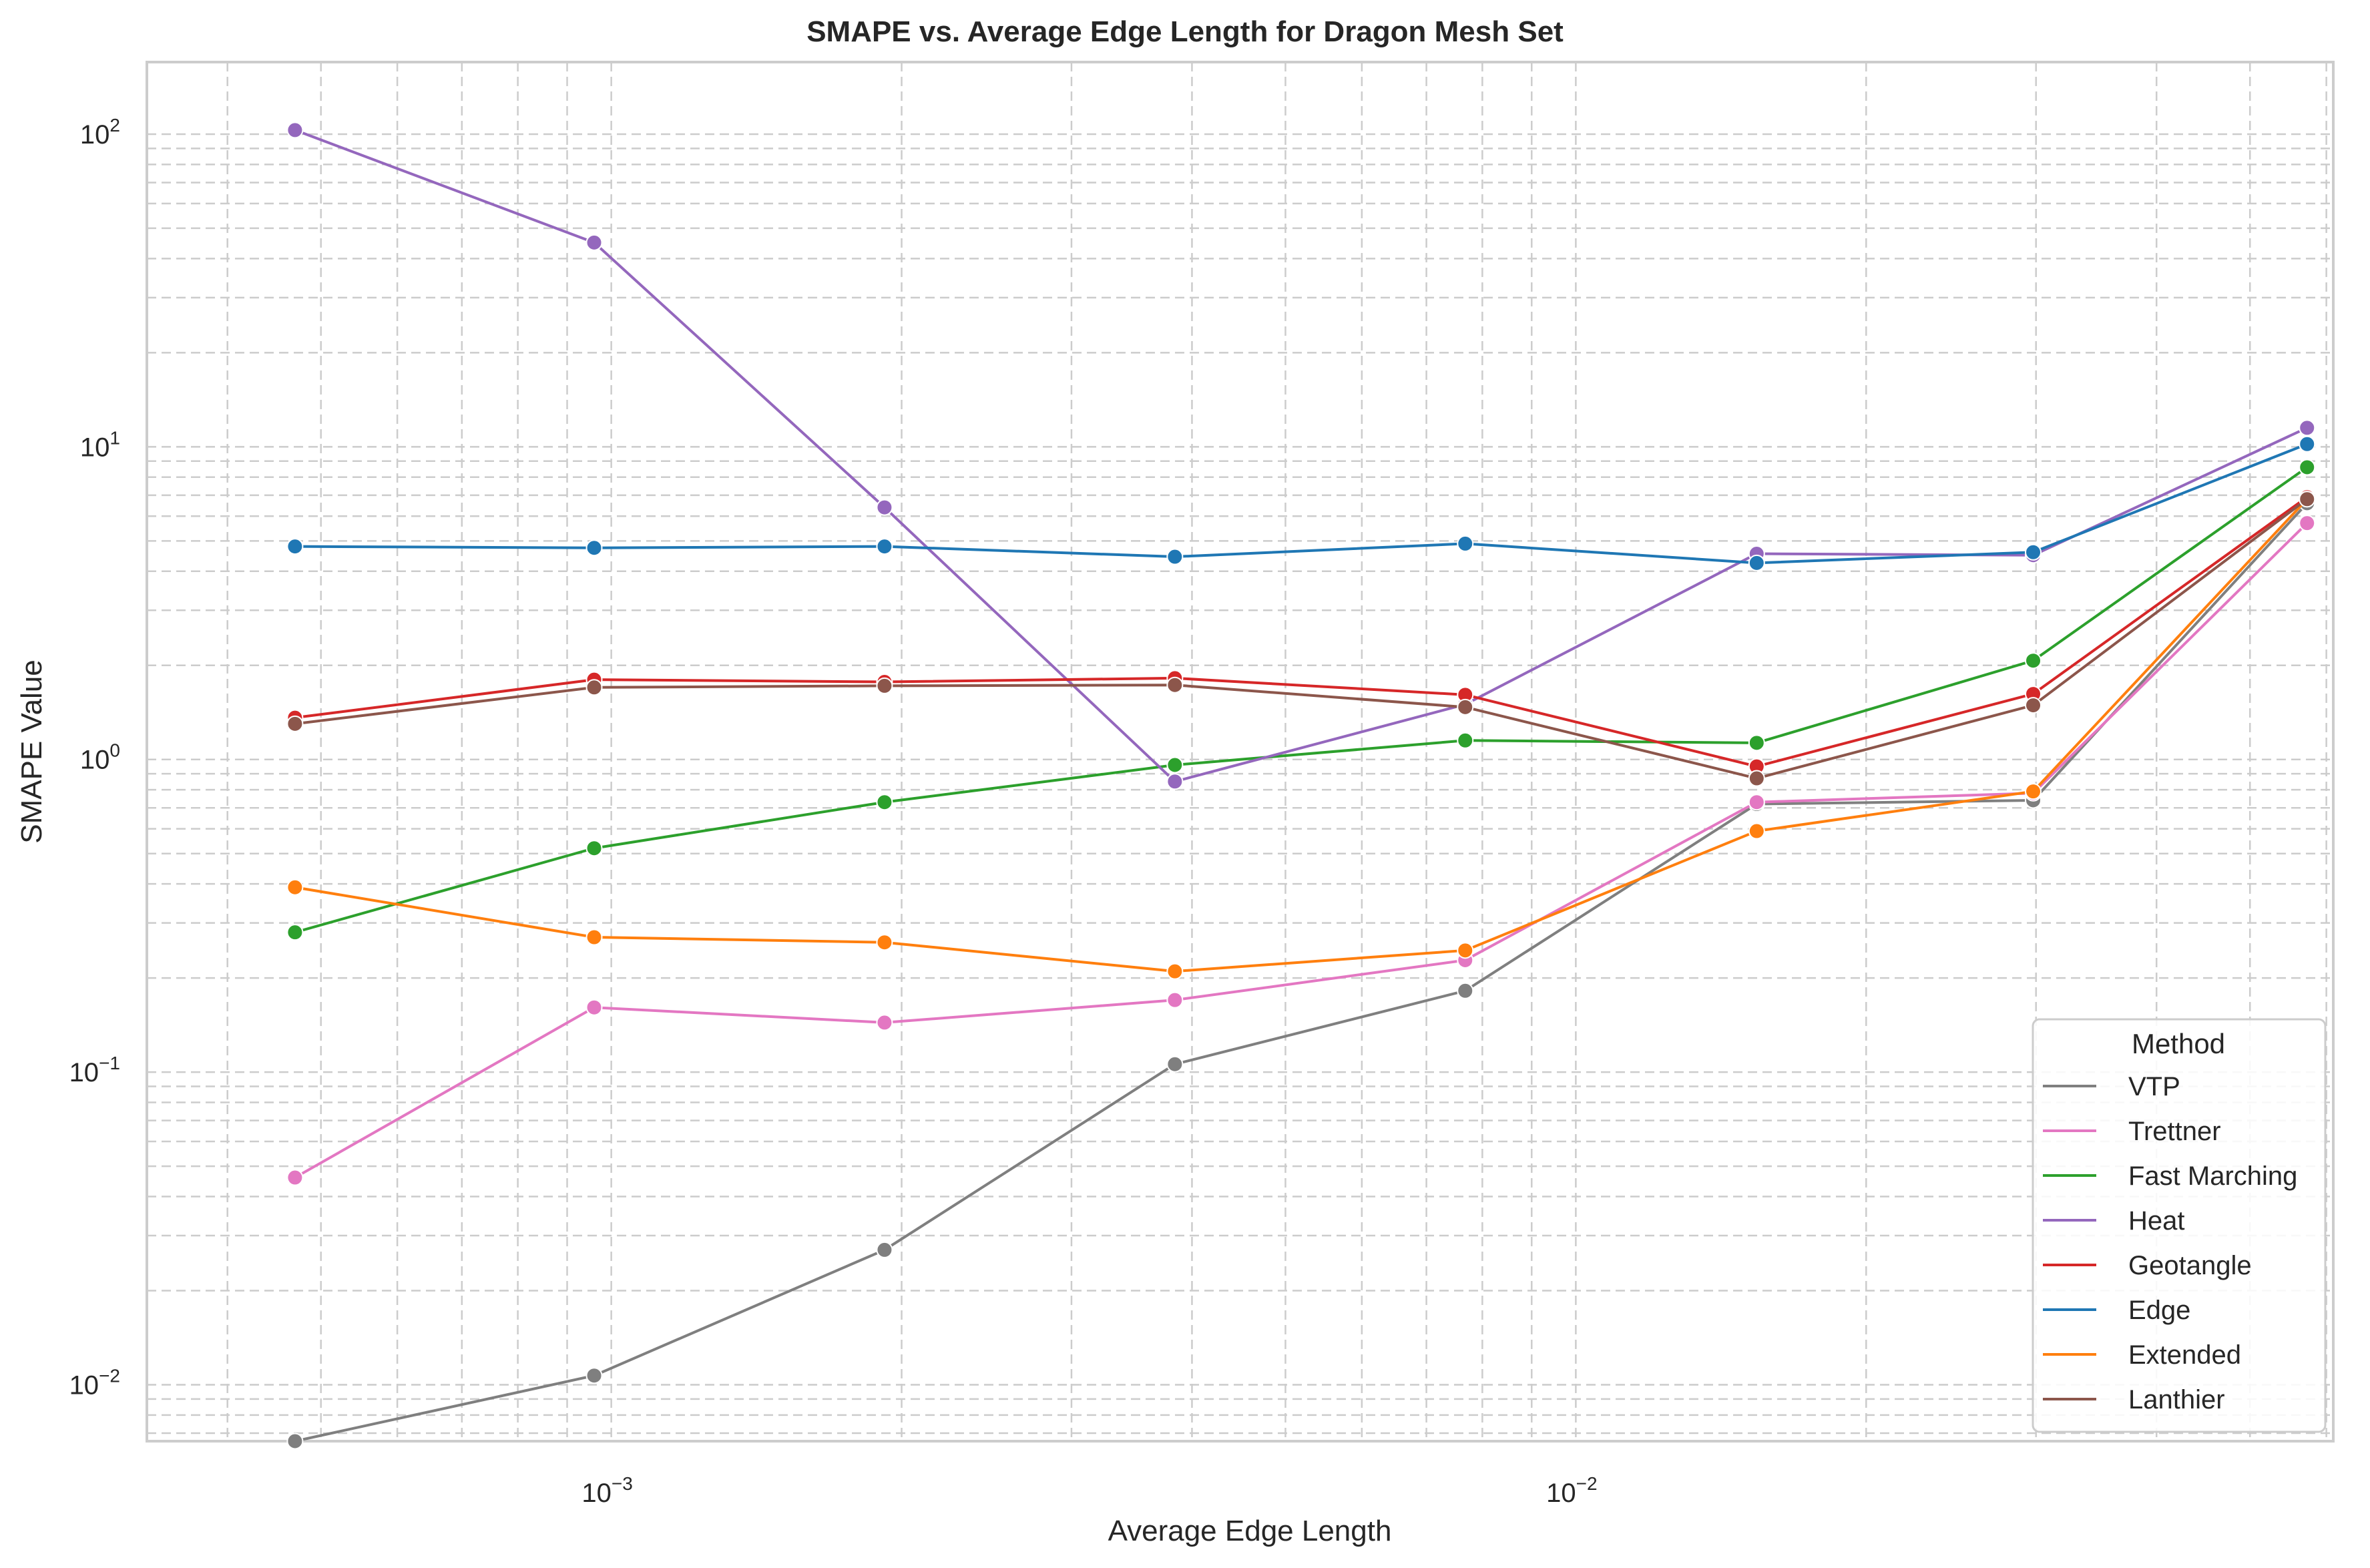 Image resolution: width=2370 pixels, height=1568 pixels. What do you see at coordinates (2111, 1086) in the screenshot?
I see `legend-item: VTP` at bounding box center [2111, 1086].